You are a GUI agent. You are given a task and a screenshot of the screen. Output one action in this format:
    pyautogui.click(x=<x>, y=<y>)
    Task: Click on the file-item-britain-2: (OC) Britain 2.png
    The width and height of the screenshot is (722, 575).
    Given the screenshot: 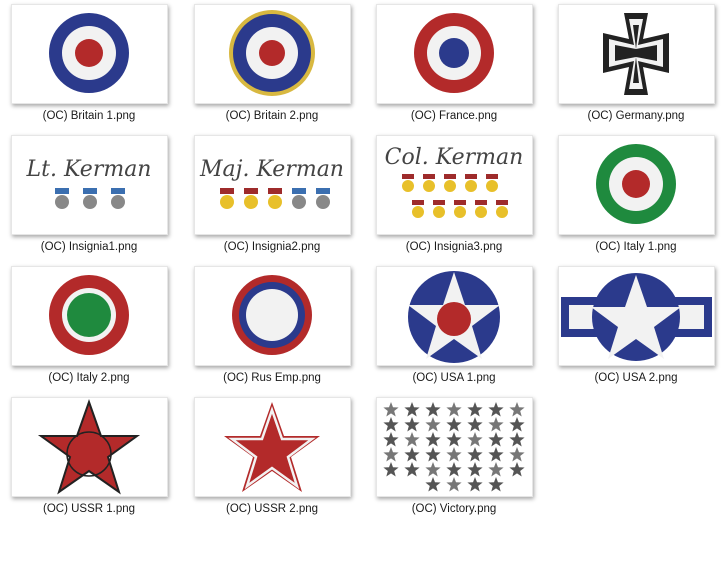 What is the action you would take?
    pyautogui.click(x=268, y=66)
    